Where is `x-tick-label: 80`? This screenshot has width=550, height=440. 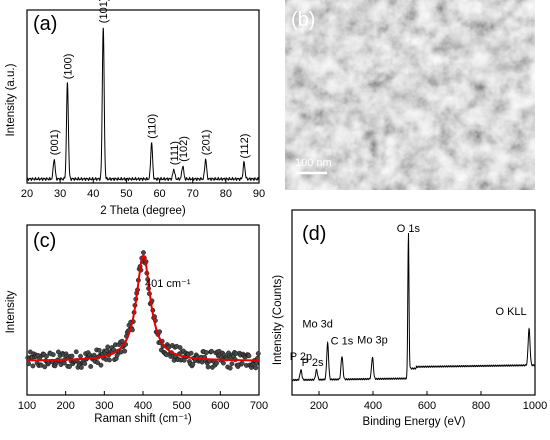 x-tick-label: 80 is located at coordinates (226, 194).